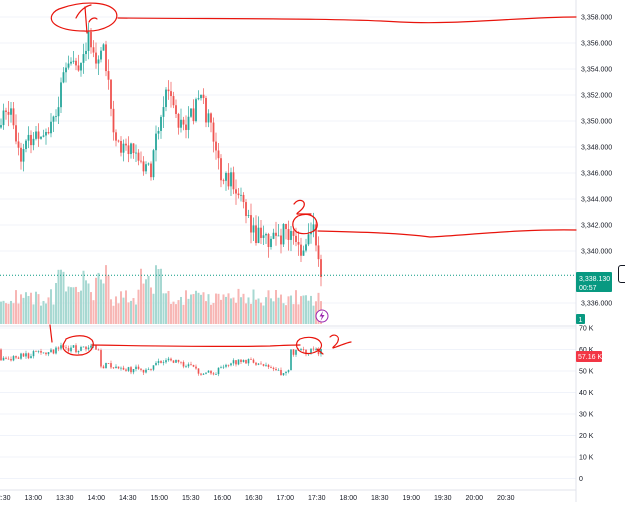 Image resolution: width=625 pixels, height=507 pixels. What do you see at coordinates (596, 44) in the screenshot?
I see `price-tick-label: 3,356.000` at bounding box center [596, 44].